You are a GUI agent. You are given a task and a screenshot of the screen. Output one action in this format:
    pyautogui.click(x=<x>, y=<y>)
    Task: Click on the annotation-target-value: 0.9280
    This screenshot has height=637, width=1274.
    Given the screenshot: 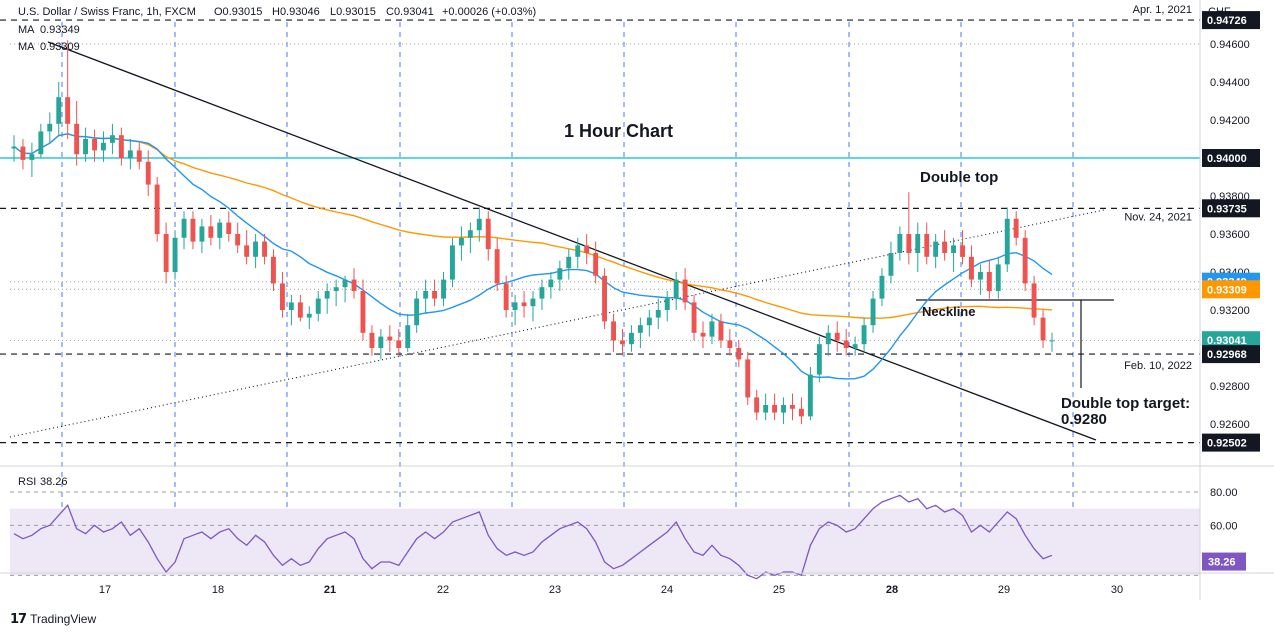 What is the action you would take?
    pyautogui.click(x=1084, y=419)
    